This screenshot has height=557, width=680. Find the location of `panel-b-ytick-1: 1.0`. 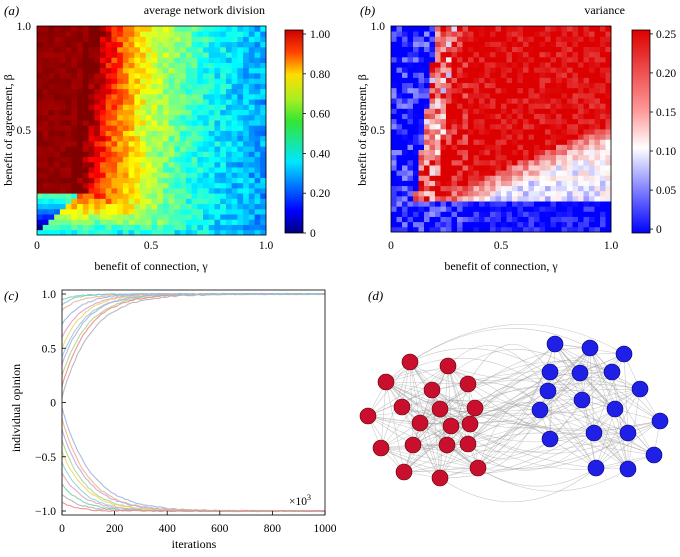

panel-b-ytick-1: 1.0 is located at coordinates (378, 27).